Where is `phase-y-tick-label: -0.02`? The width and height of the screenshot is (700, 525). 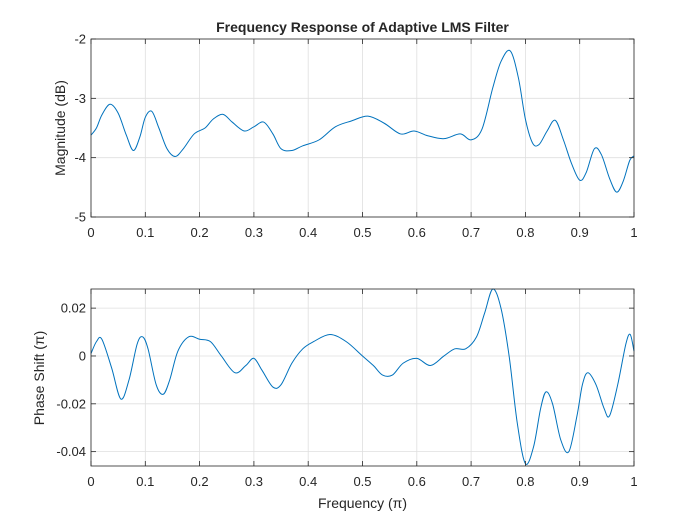 phase-y-tick-label: -0.02 is located at coordinates (71, 403).